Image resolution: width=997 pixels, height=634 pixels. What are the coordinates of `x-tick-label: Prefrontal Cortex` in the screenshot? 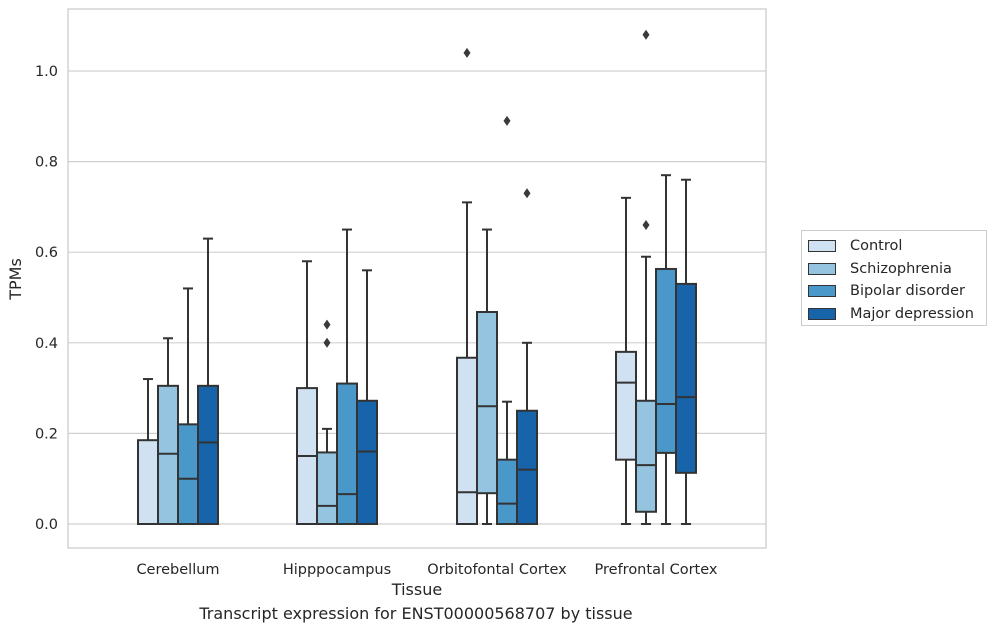 It's located at (656, 570).